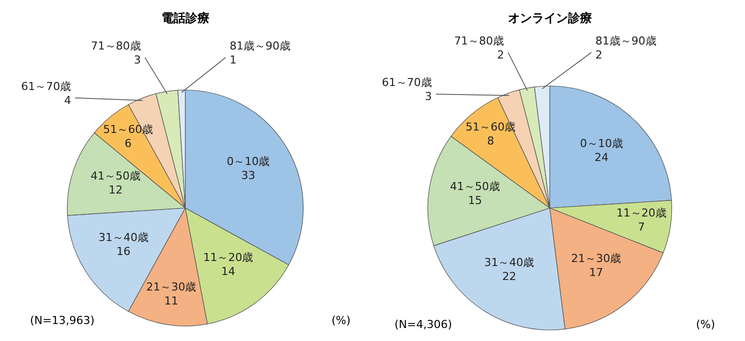 Image resolution: width=745 pixels, height=341 pixels. I want to click on slice-label: 51～60歳, so click(128, 129).